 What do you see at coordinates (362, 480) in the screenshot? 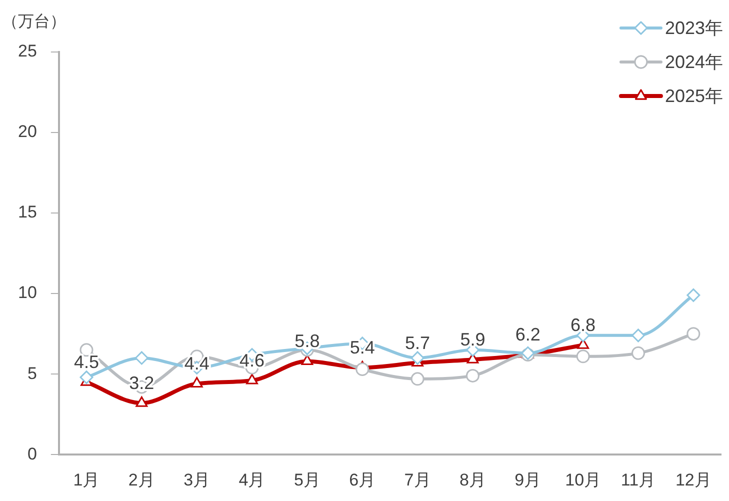
I see `x-tick-label: 6月` at bounding box center [362, 480].